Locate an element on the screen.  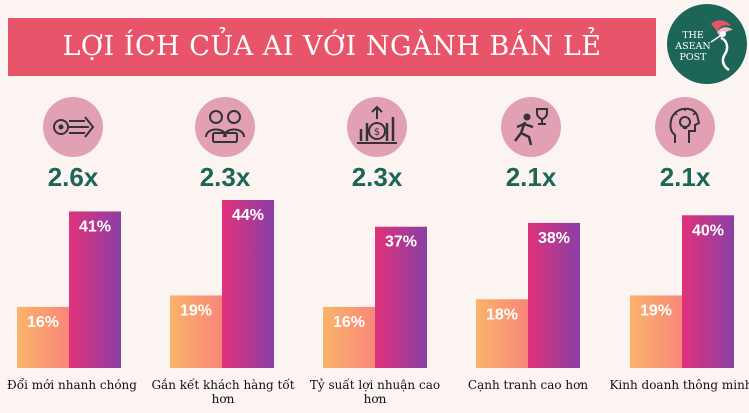
hummingbird-icon is located at coordinates (721, 46).